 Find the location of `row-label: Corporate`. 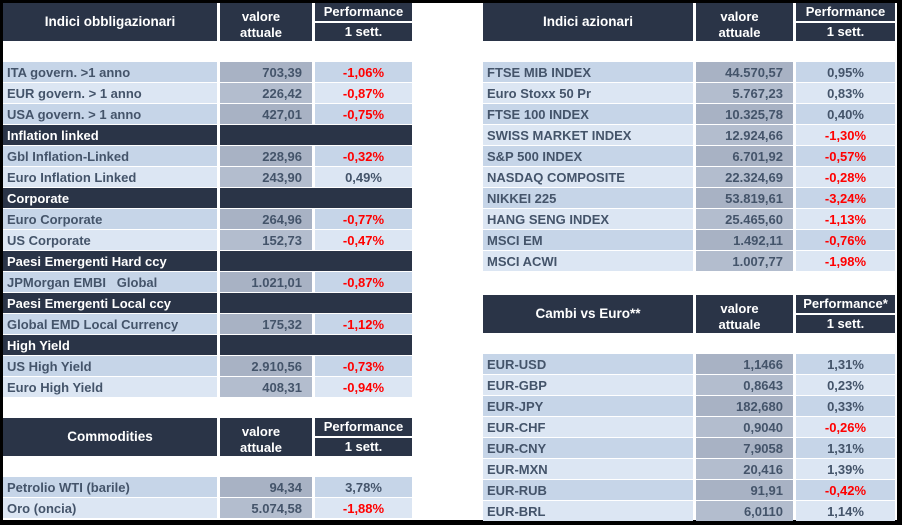

row-label: Corporate is located at coordinates (110, 198).